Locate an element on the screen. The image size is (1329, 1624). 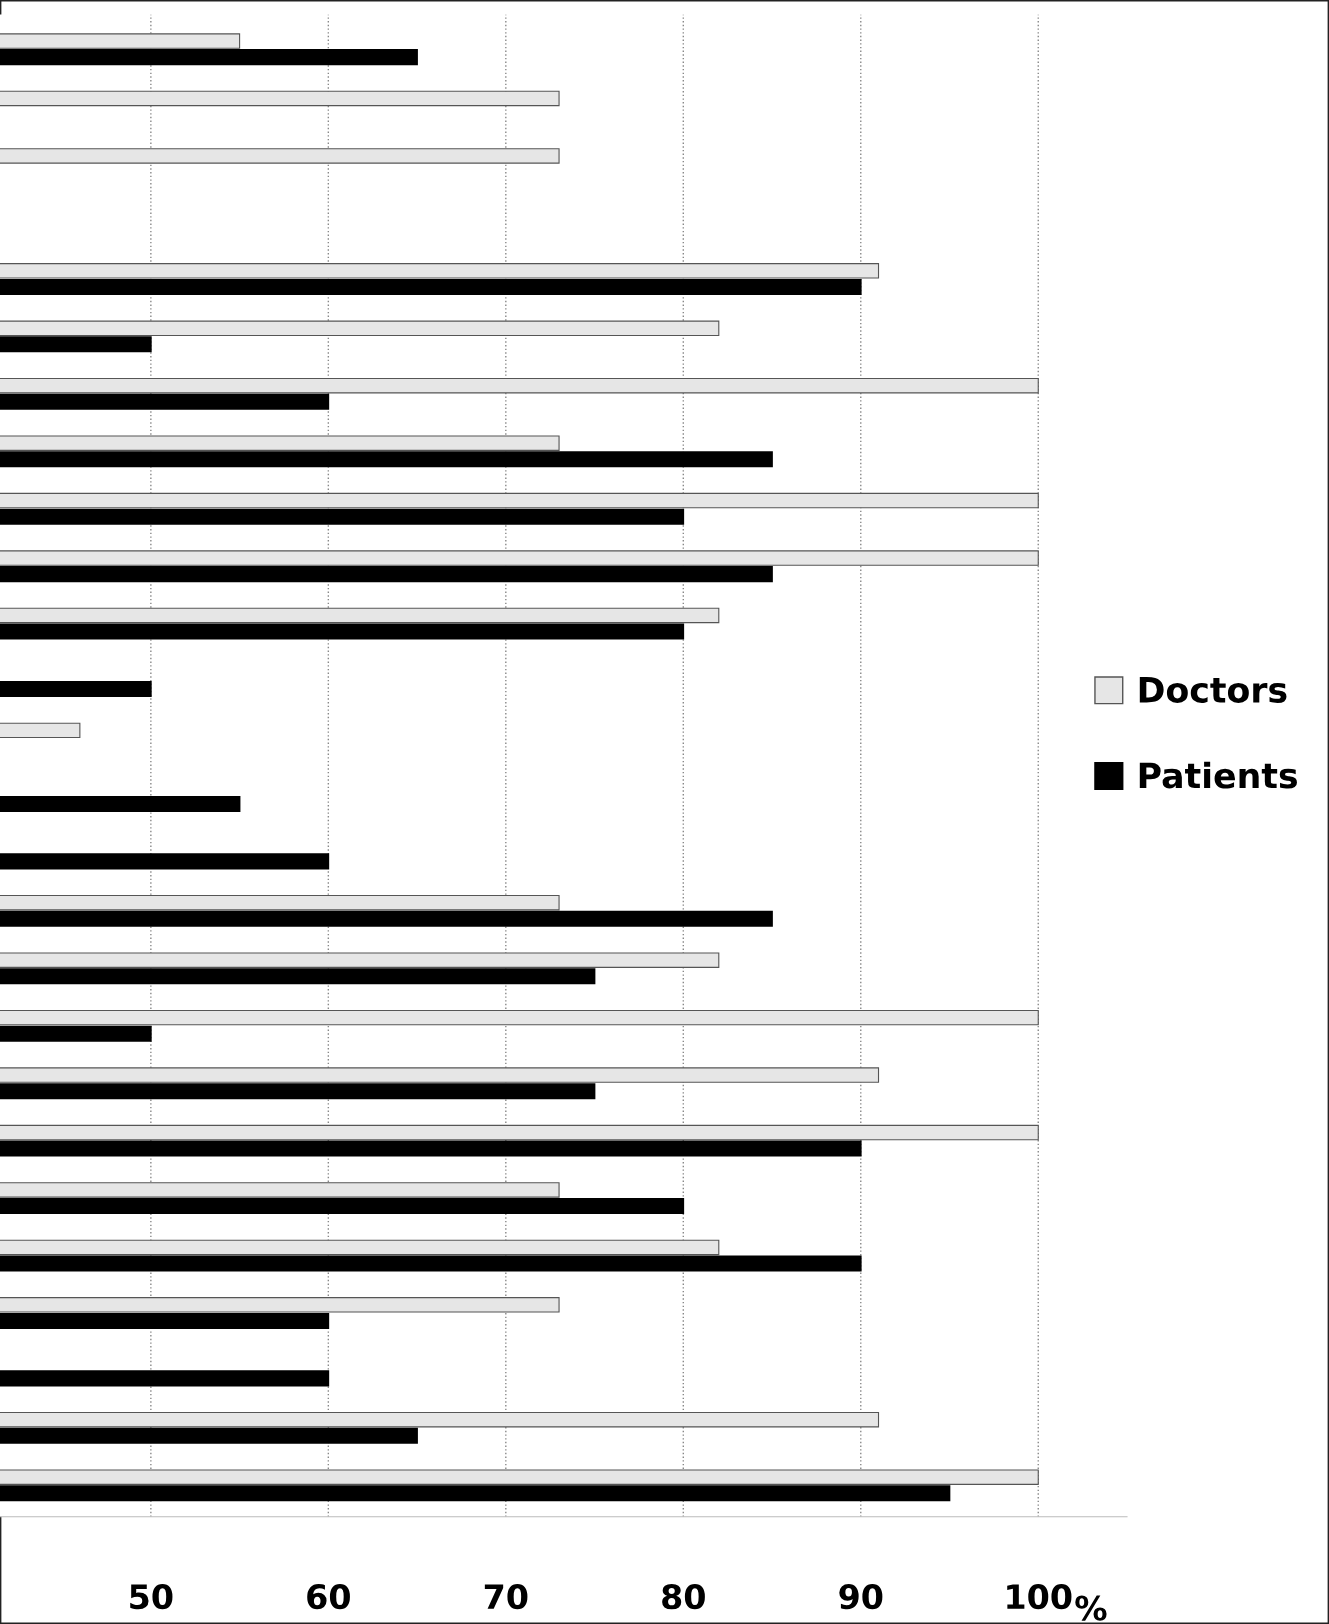
x-tick-label: 70 is located at coordinates (506, 1597).